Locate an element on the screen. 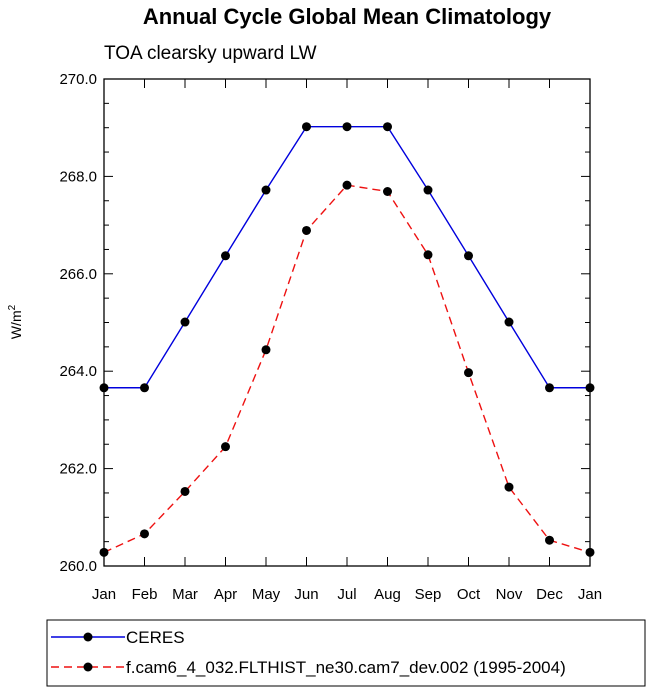  chart-title: Annual Cycle Global Mean Climatology is located at coordinates (347, 16).